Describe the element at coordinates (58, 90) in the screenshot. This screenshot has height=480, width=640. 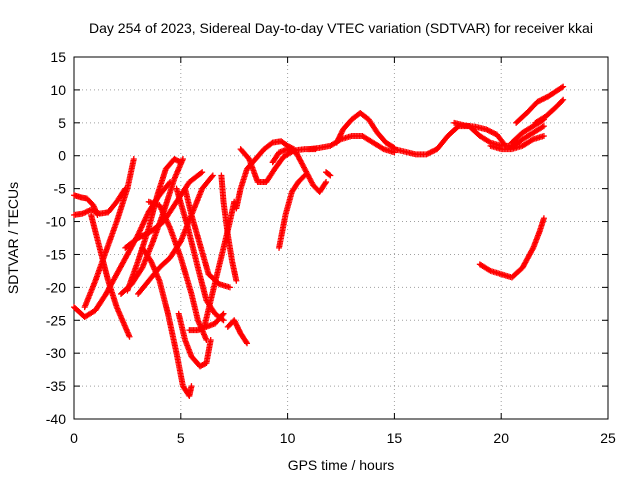
I see `y-tick-label: 10` at that location.